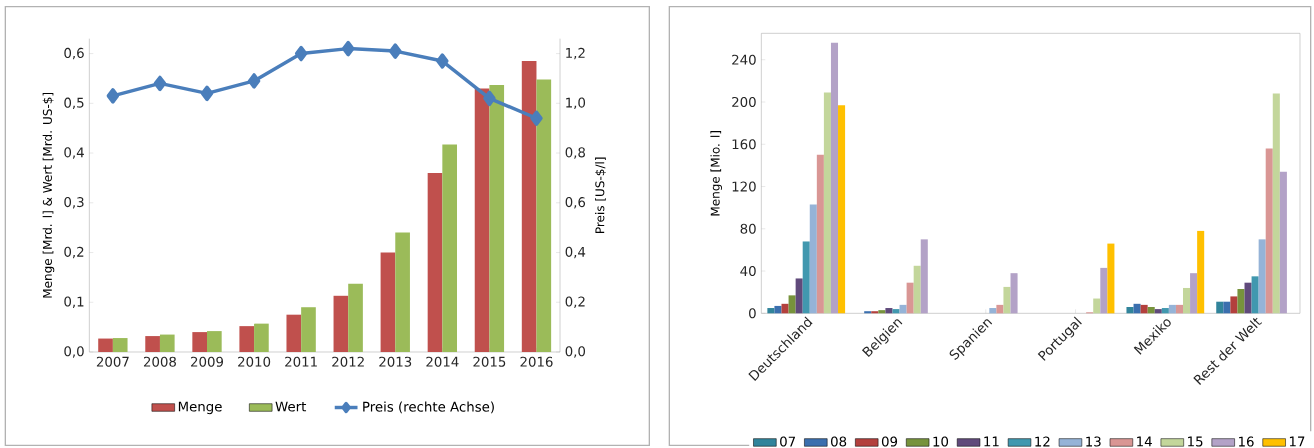 The width and height of the screenshot is (1314, 448). What do you see at coordinates (748, 271) in the screenshot?
I see `y-tick-label: 40` at bounding box center [748, 271].